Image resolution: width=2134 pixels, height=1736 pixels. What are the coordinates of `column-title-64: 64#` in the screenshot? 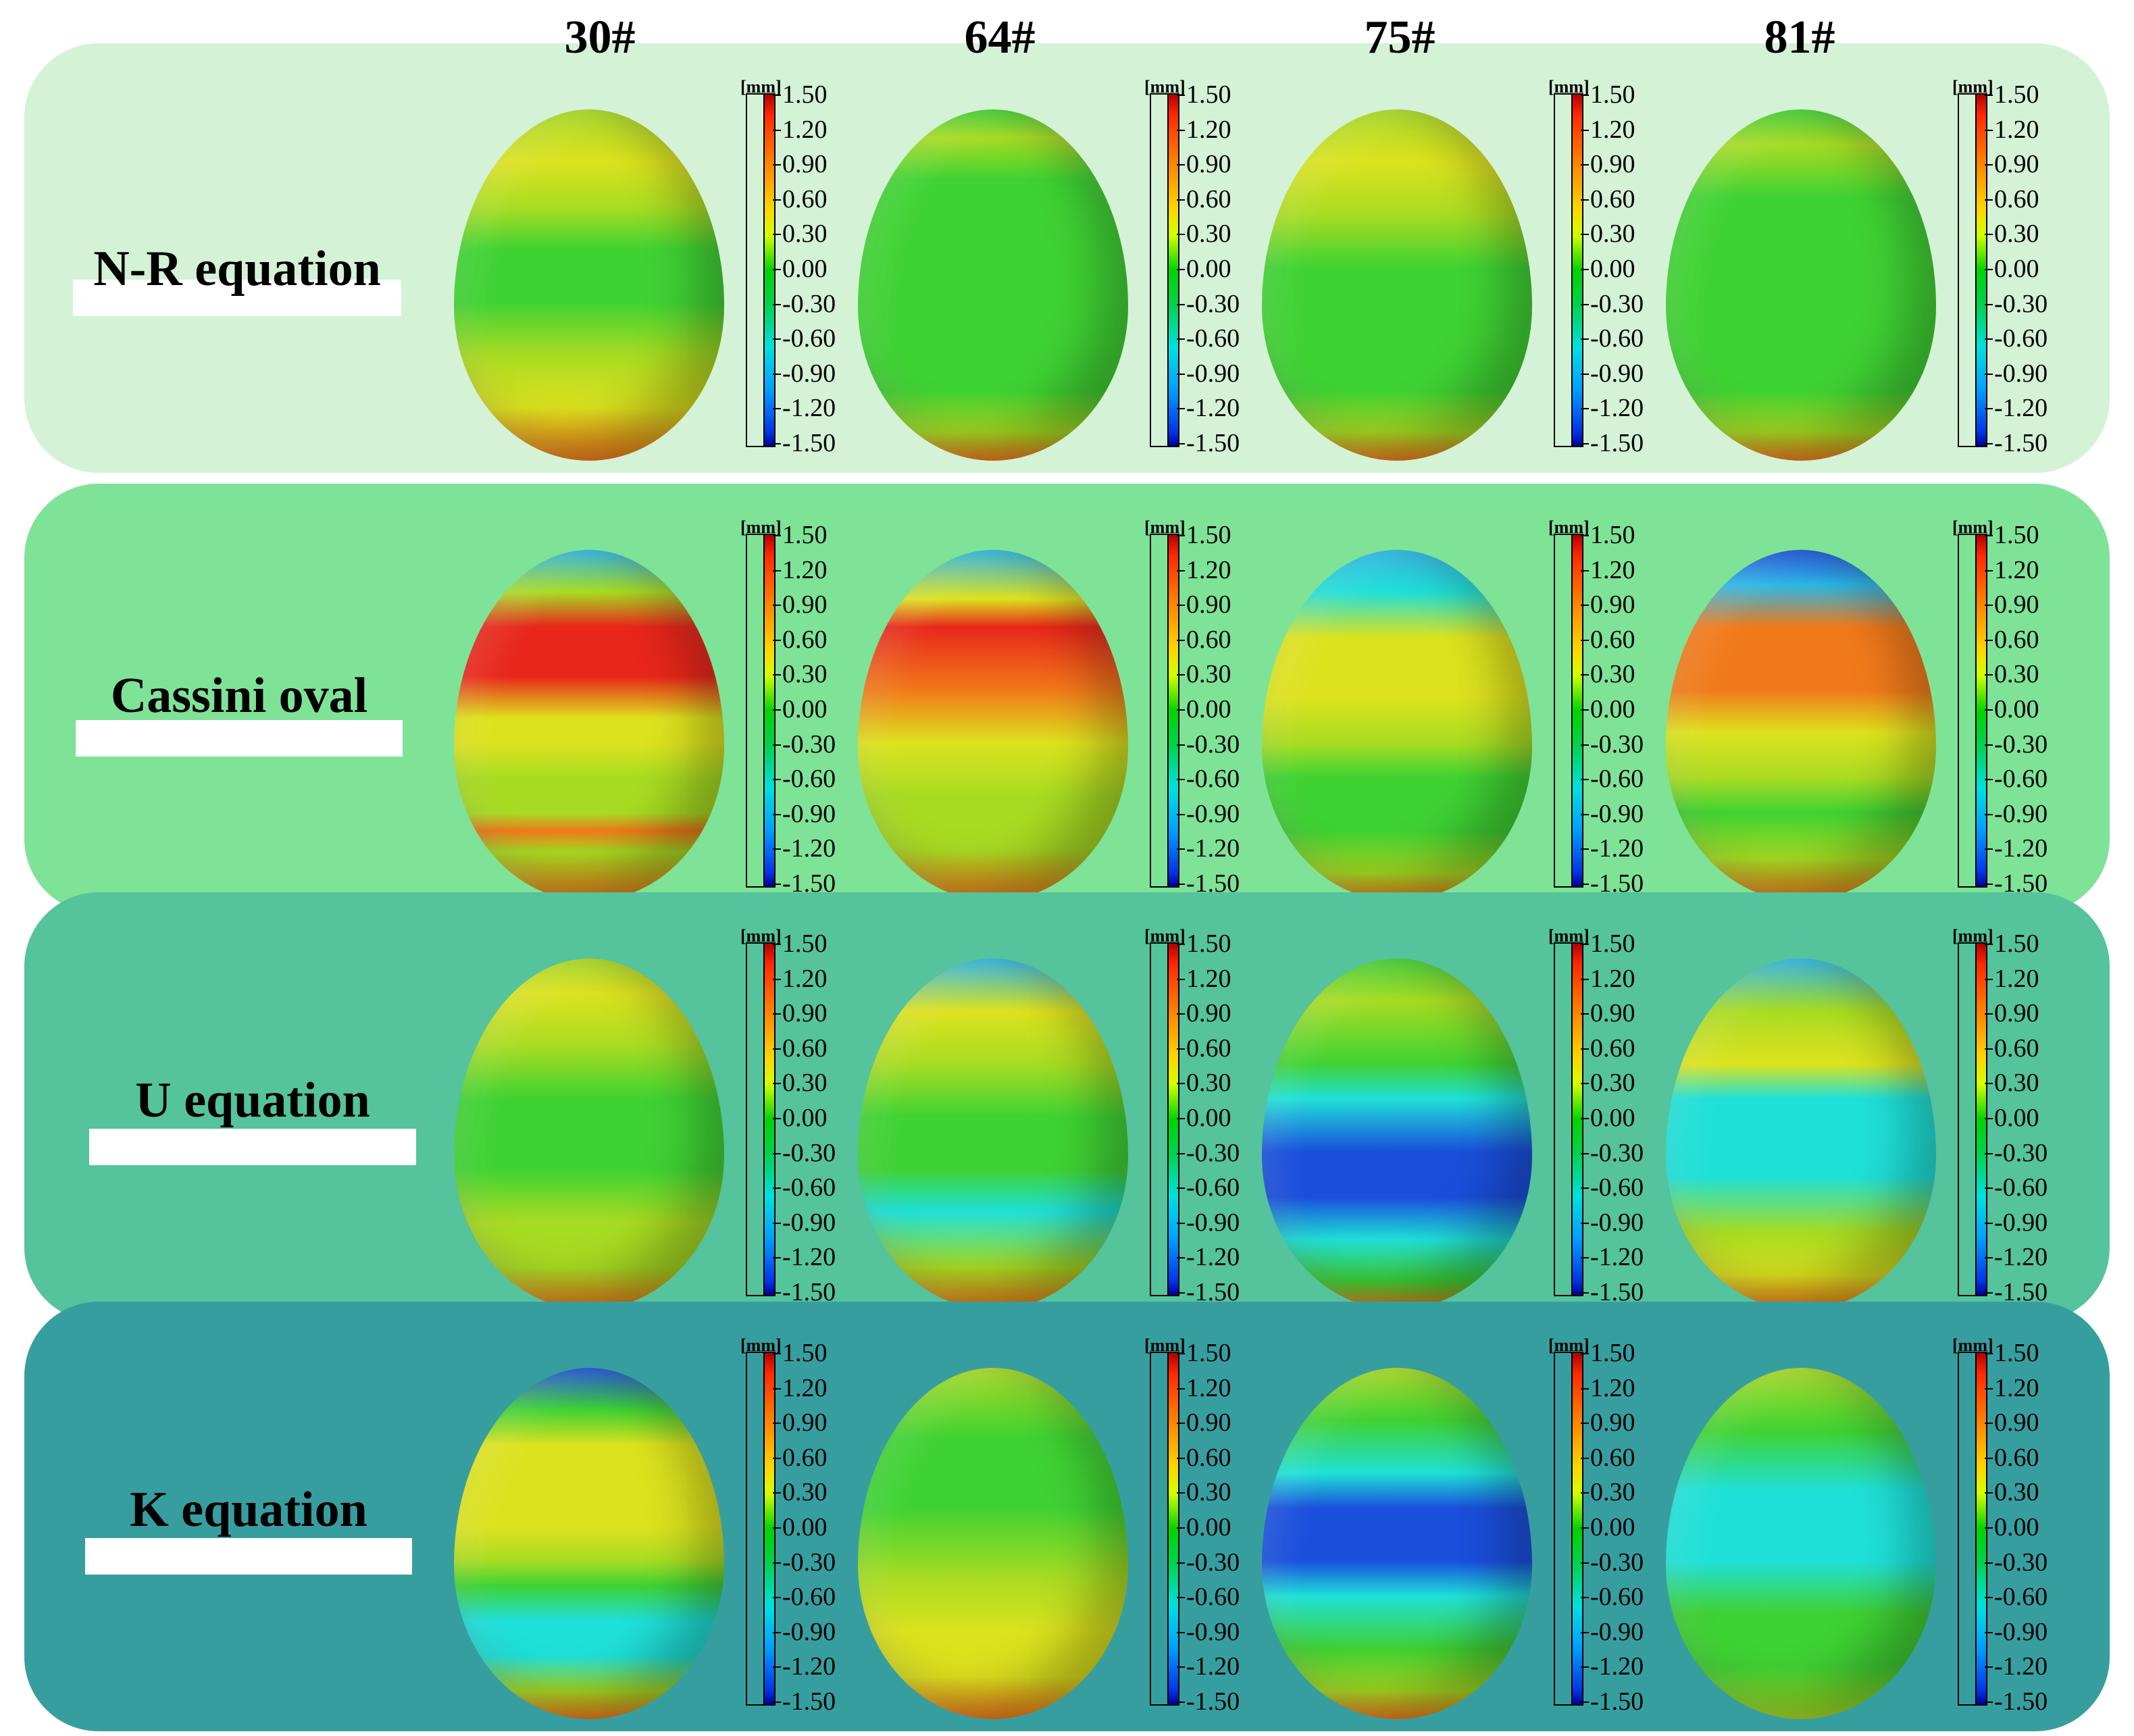 It's located at (1000, 37).